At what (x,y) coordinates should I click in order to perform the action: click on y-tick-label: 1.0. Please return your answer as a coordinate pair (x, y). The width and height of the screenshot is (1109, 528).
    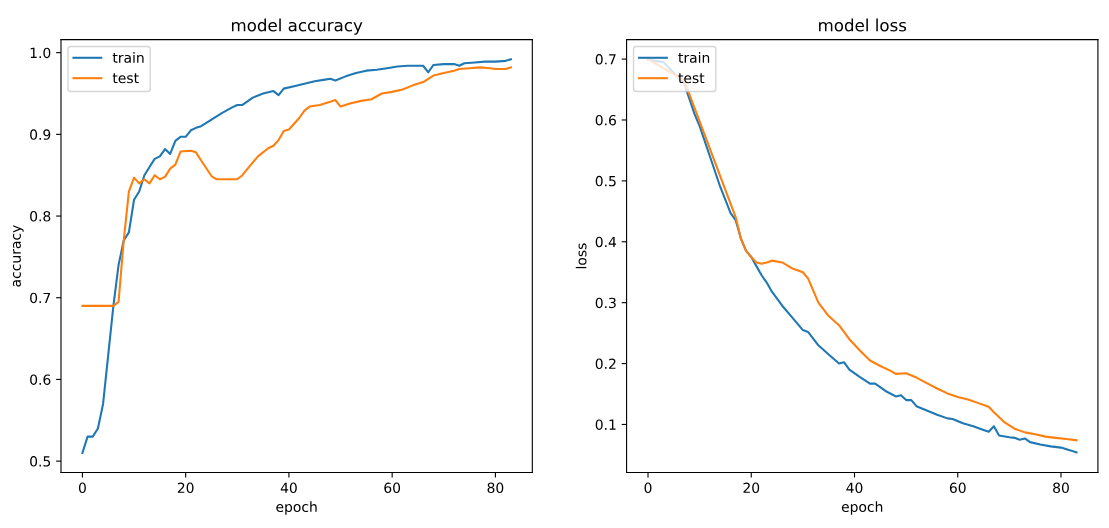
    Looking at the image, I should click on (40, 53).